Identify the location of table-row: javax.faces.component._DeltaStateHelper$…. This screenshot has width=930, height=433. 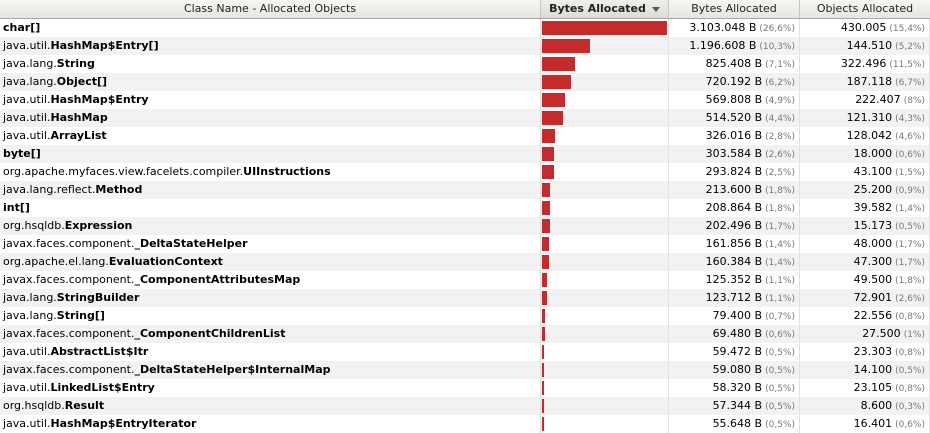
(465, 370).